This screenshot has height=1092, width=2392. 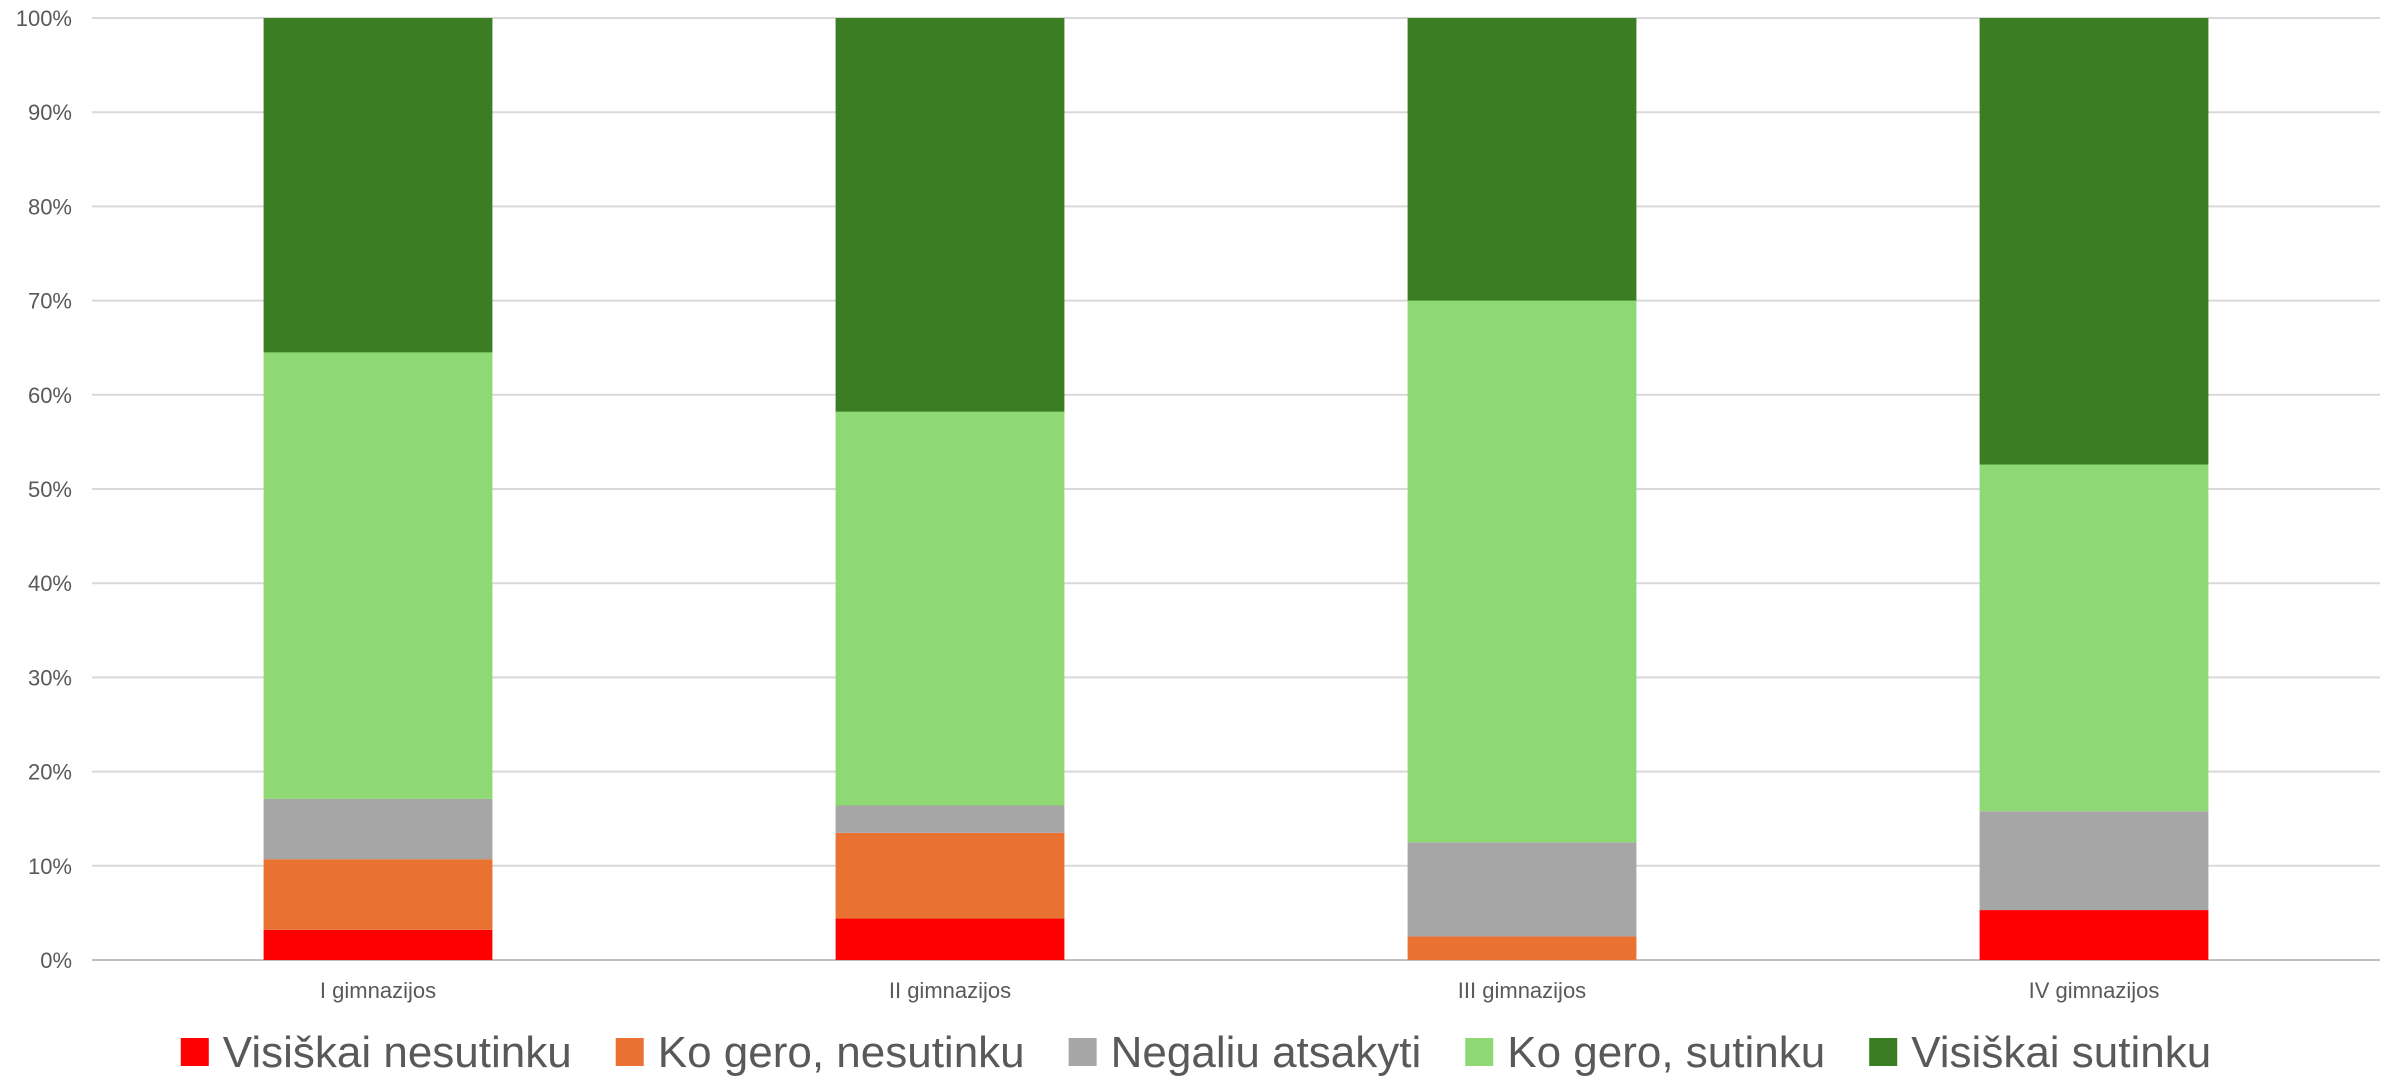 I want to click on y-tick-label: 30%, so click(x=50, y=677).